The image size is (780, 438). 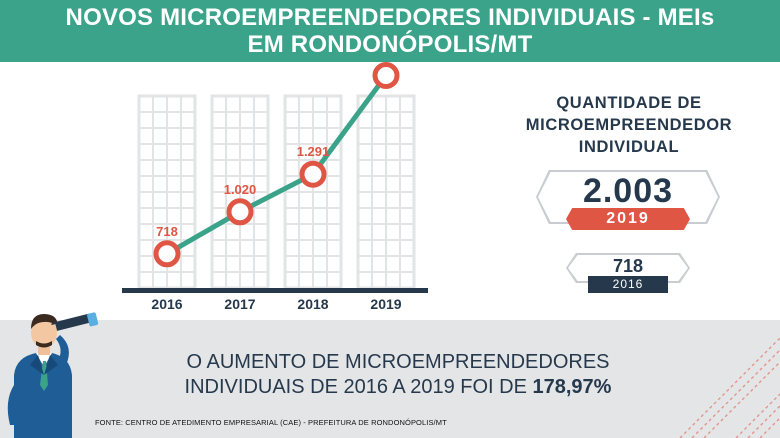 What do you see at coordinates (390, 44) in the screenshot?
I see `title-line-2: EM RONDONÓPOLIS/MT` at bounding box center [390, 44].